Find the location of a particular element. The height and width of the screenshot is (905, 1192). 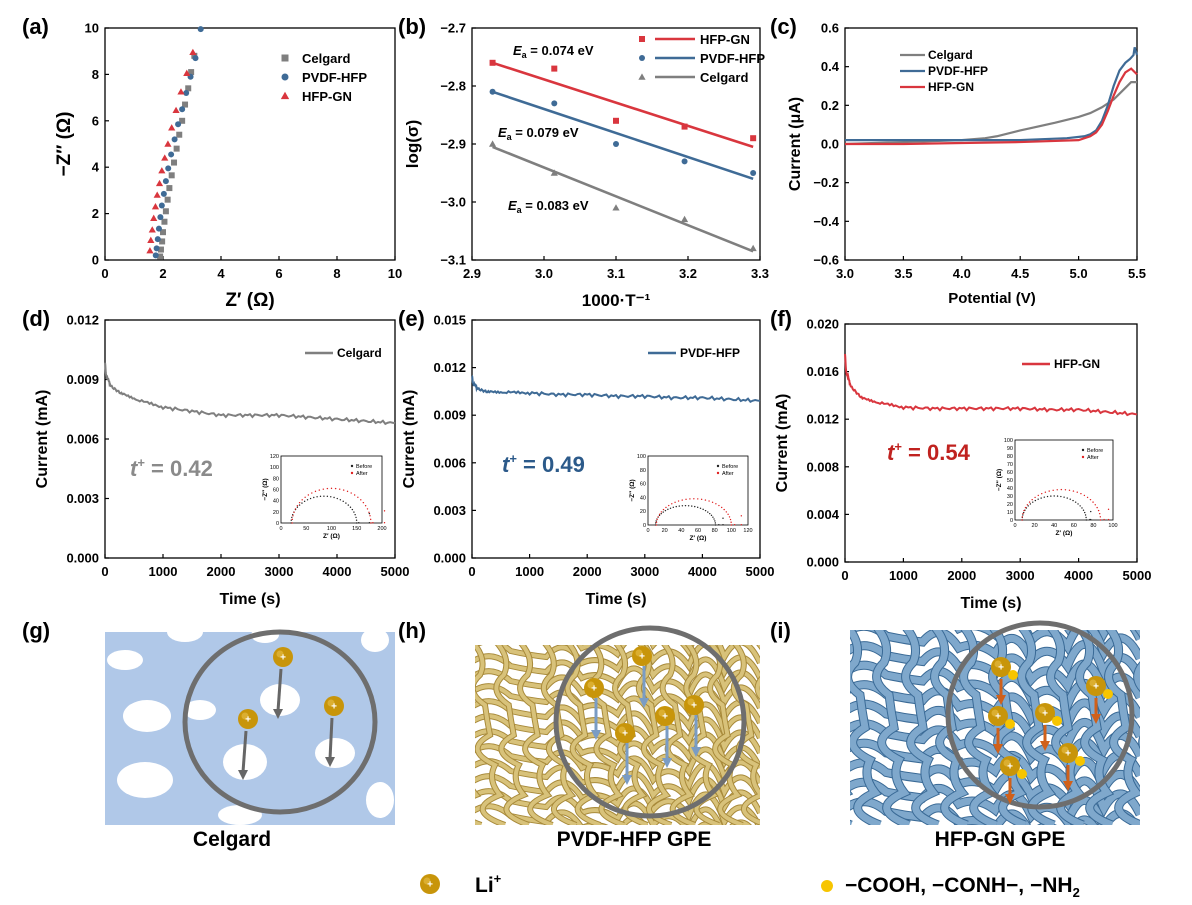

y-tick-label: 4 is located at coordinates (96, 167).